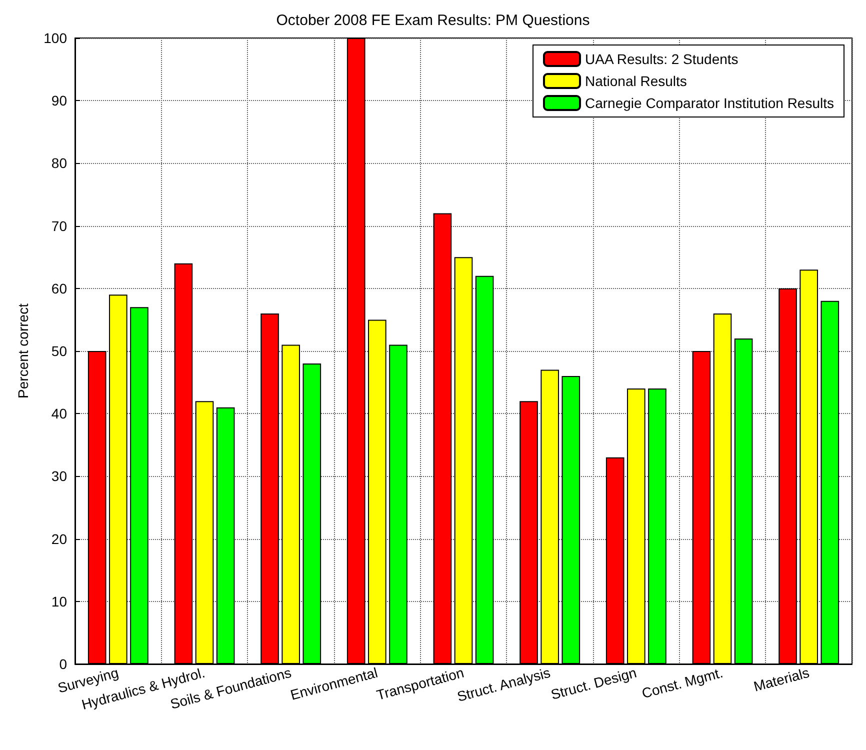 The width and height of the screenshot is (866, 750). Describe the element at coordinates (59, 351) in the screenshot. I see `y-tick-label: 50` at that location.